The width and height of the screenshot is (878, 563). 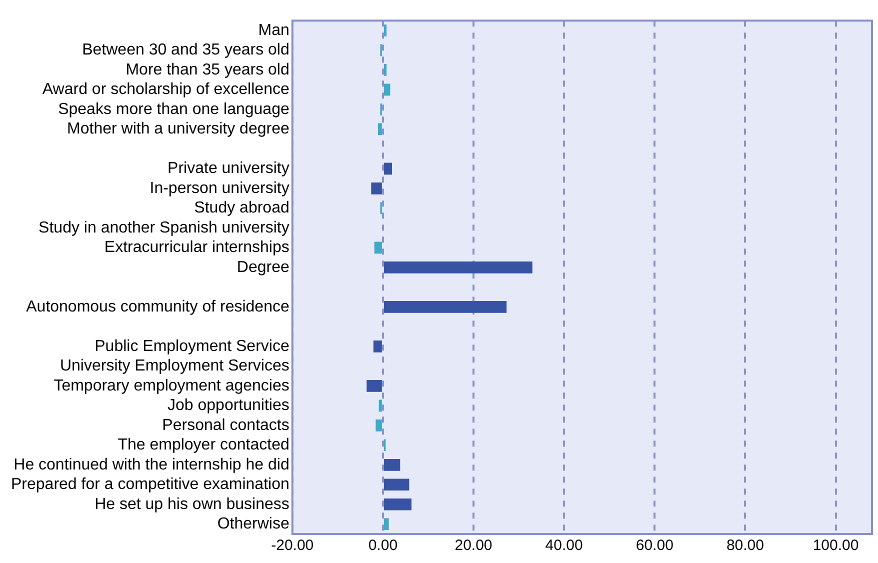 I want to click on y-tick-label: Mother with a university degree, so click(x=178, y=129).